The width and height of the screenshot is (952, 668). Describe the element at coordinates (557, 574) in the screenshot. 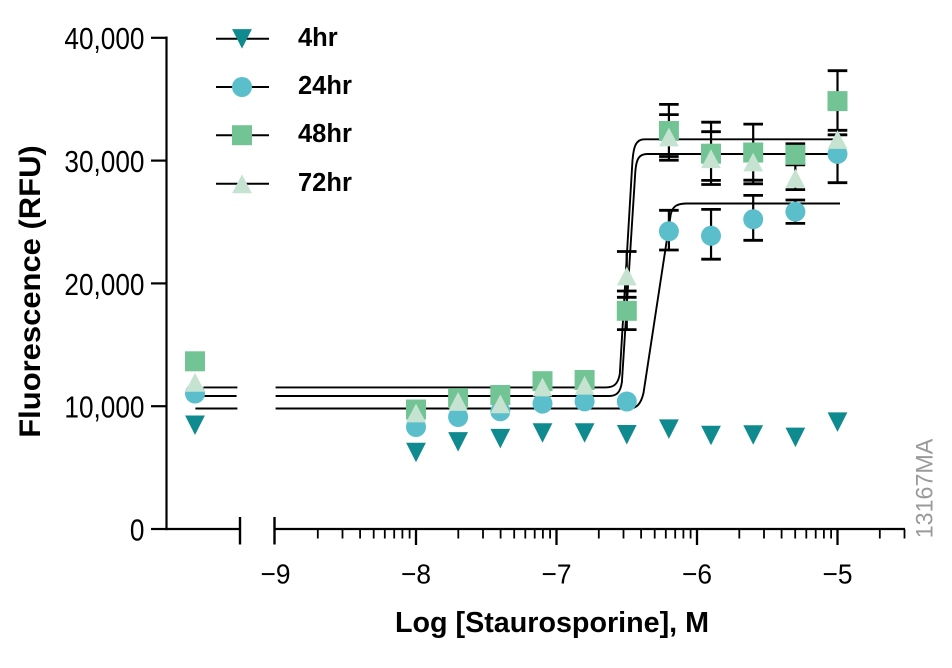

I see `svg-text: −7` at that location.